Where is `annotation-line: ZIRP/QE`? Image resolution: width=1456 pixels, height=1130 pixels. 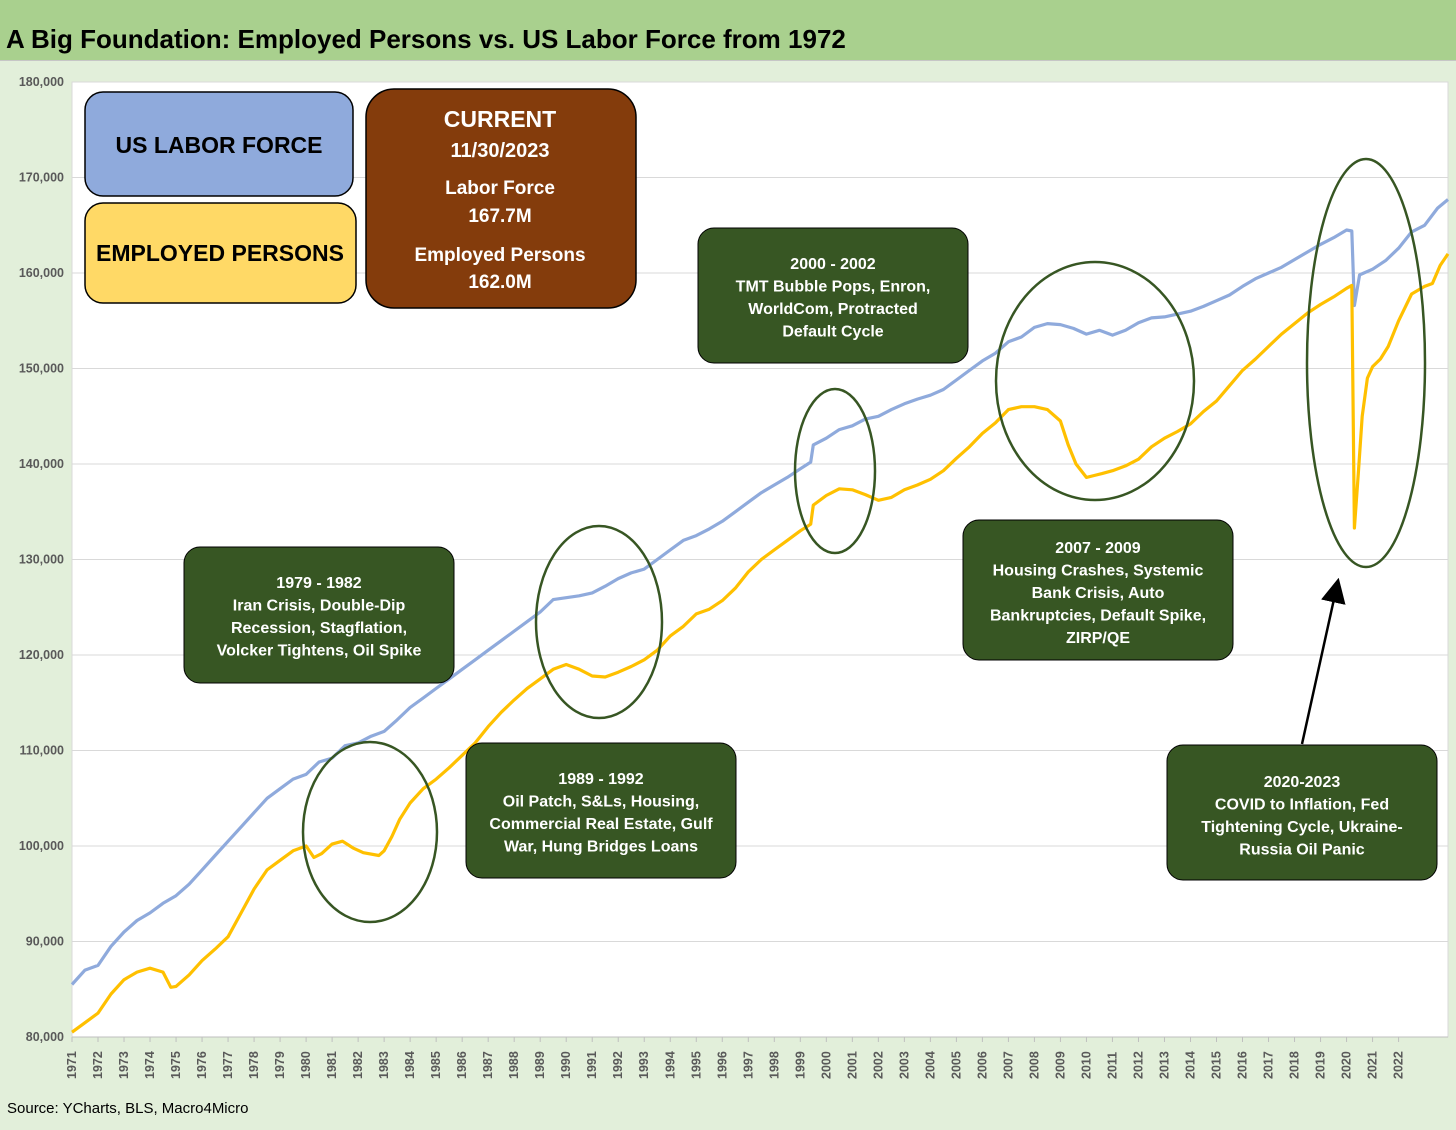
annotation-line: ZIRP/QE is located at coordinates (1098, 638).